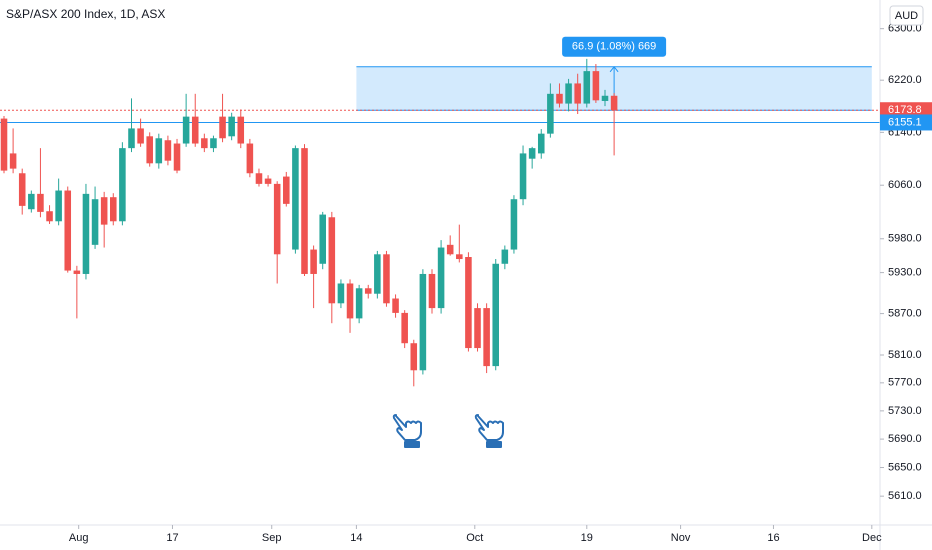 The width and height of the screenshot is (932, 550). I want to click on hand-icons, so click(448, 431).